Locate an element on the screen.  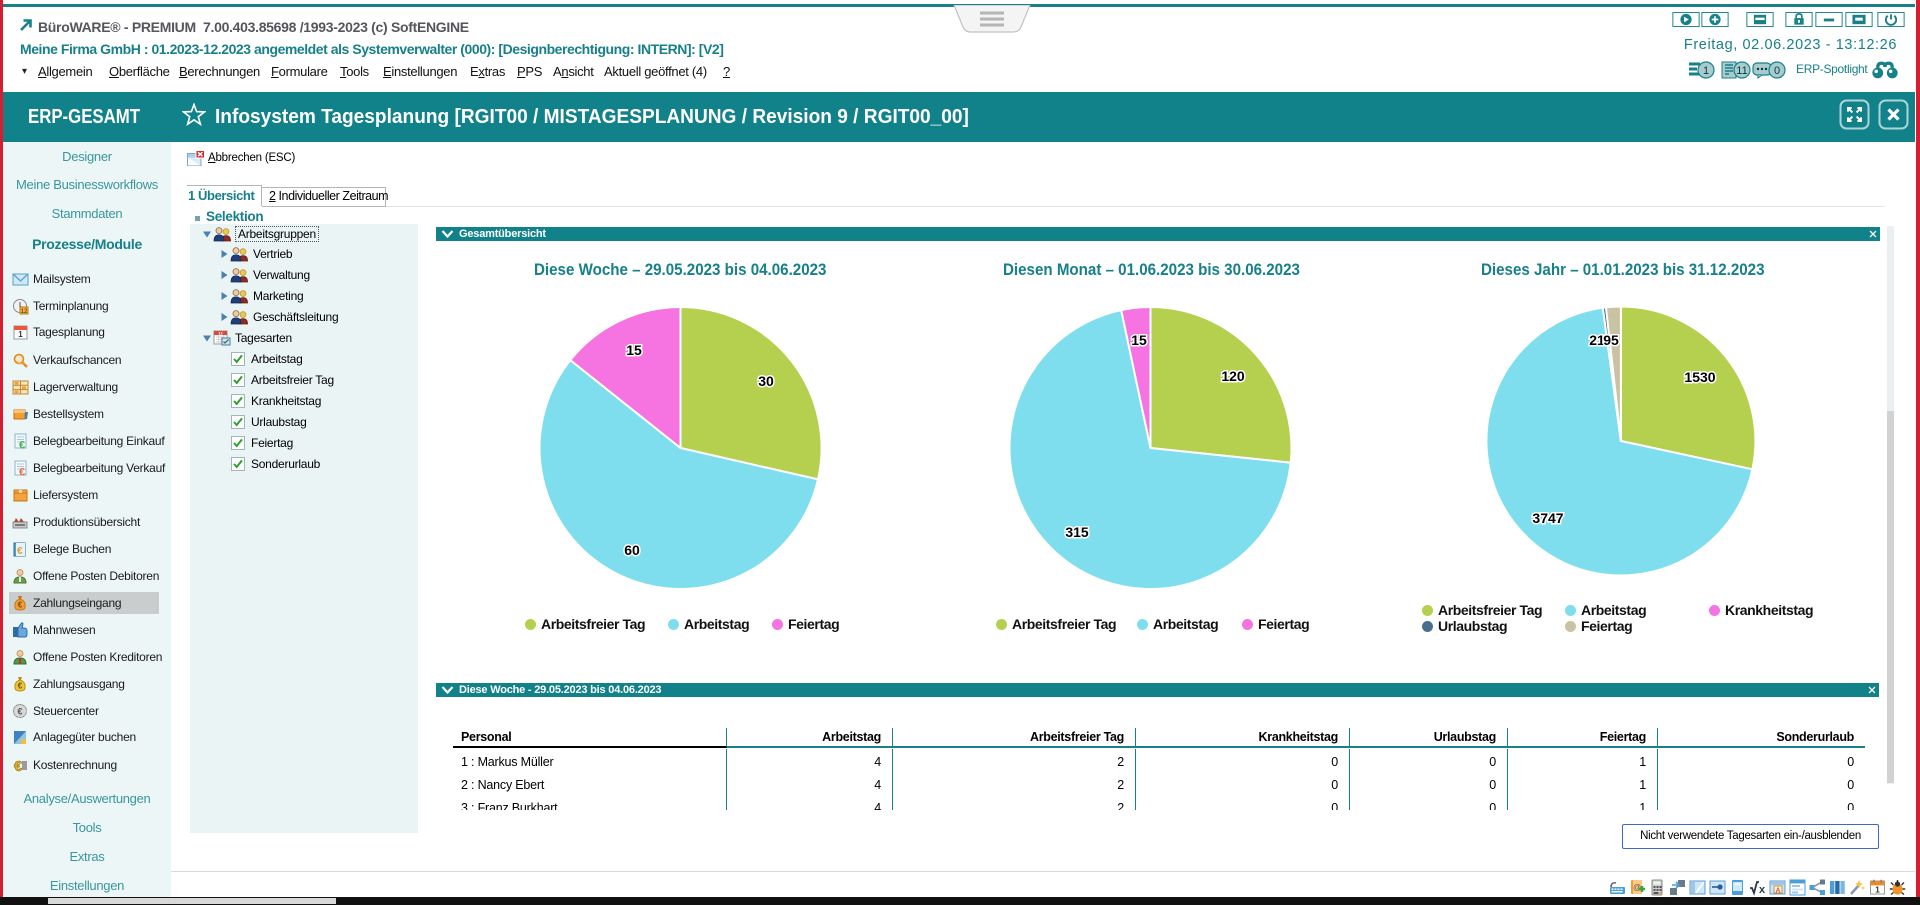
svg-text: 120 is located at coordinates (1233, 376).